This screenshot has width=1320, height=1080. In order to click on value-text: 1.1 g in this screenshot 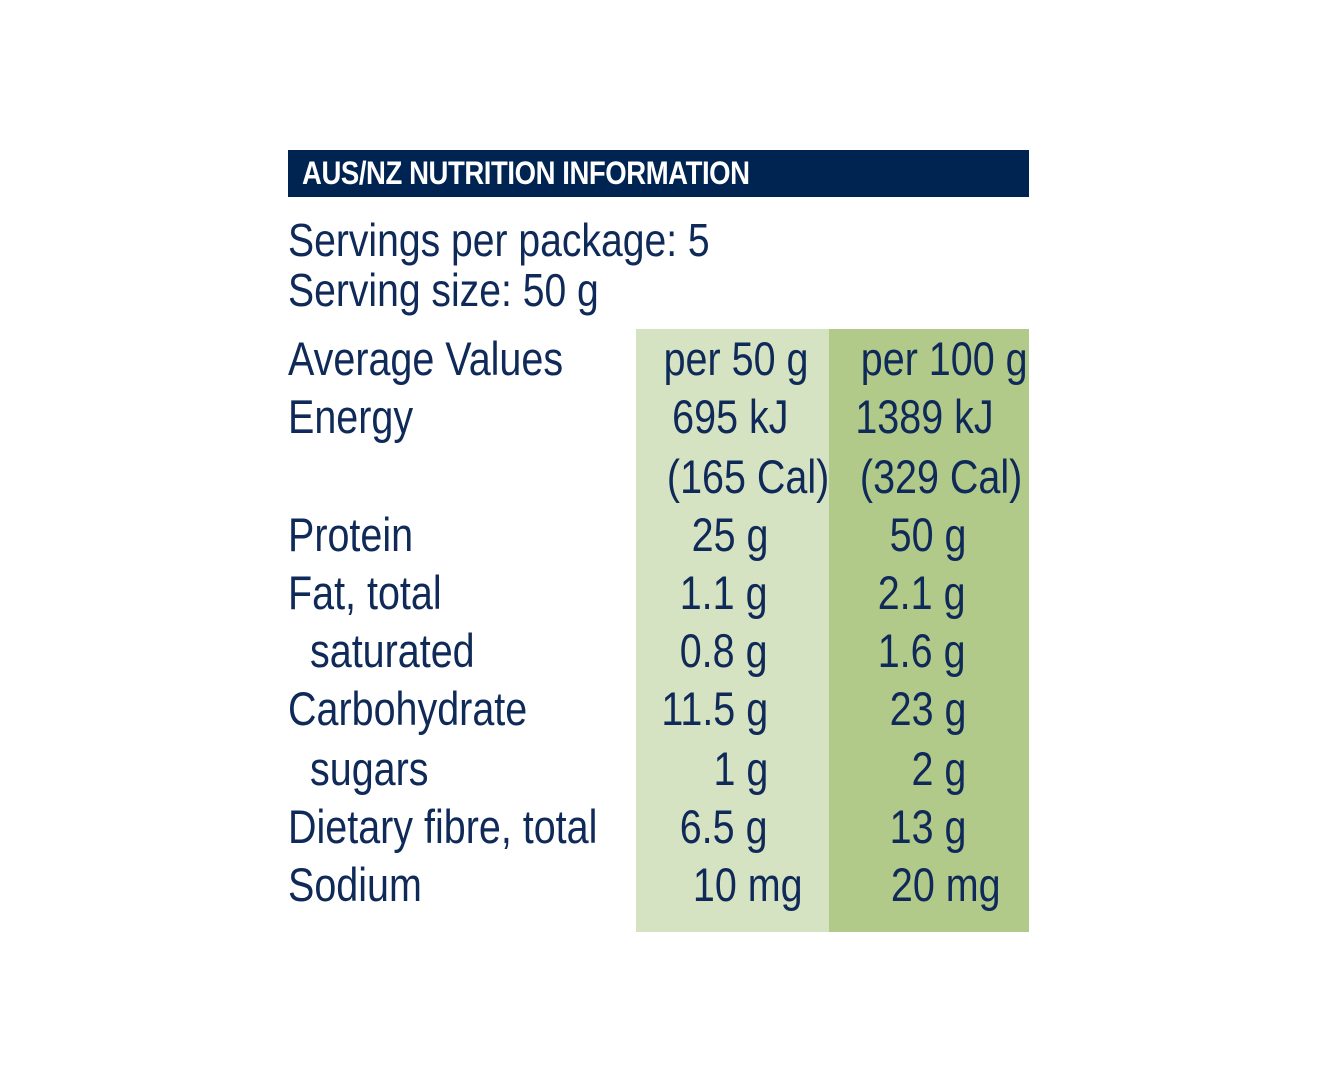, I will do `click(724, 592)`.